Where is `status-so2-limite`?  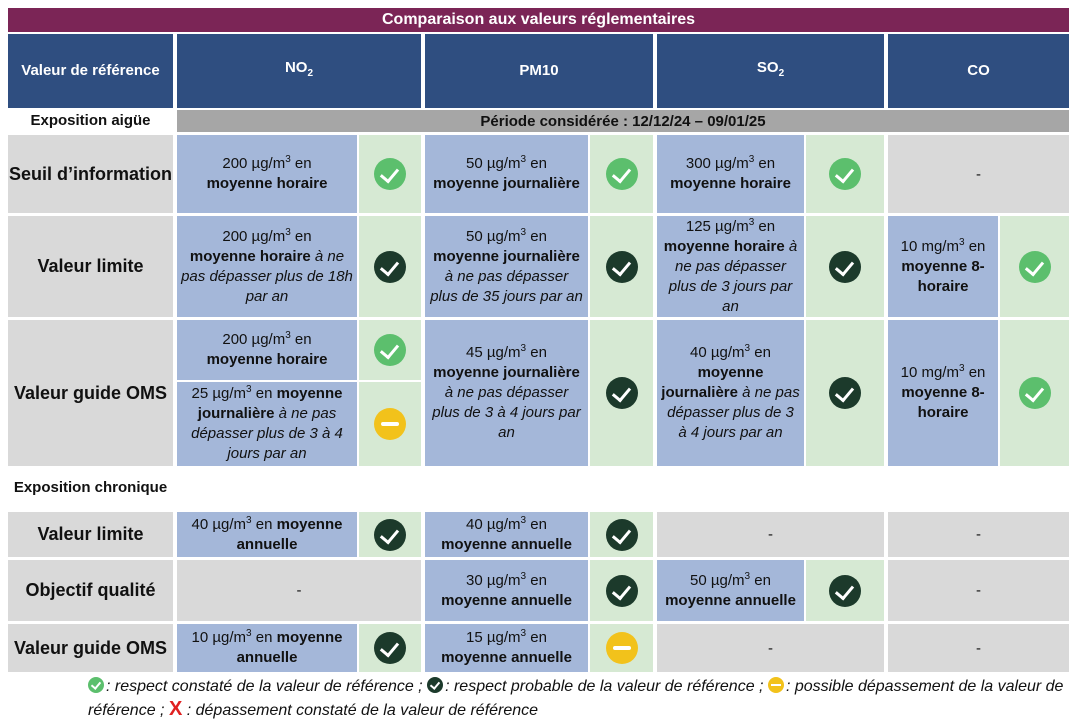 status-so2-limite is located at coordinates (845, 266).